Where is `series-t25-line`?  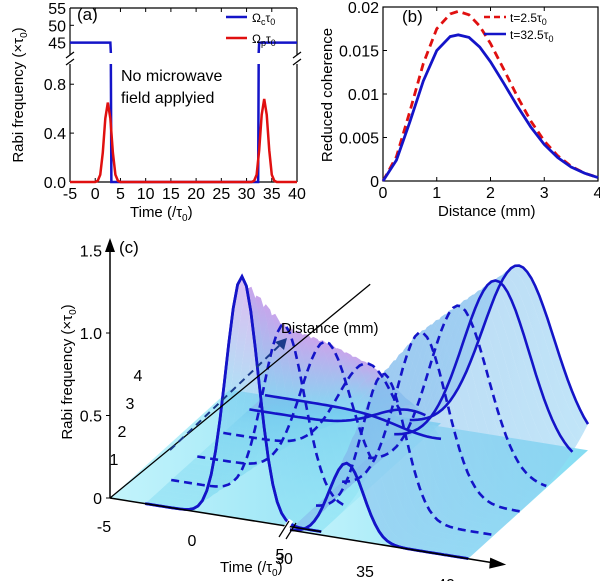 series-t25-line is located at coordinates (490, 95).